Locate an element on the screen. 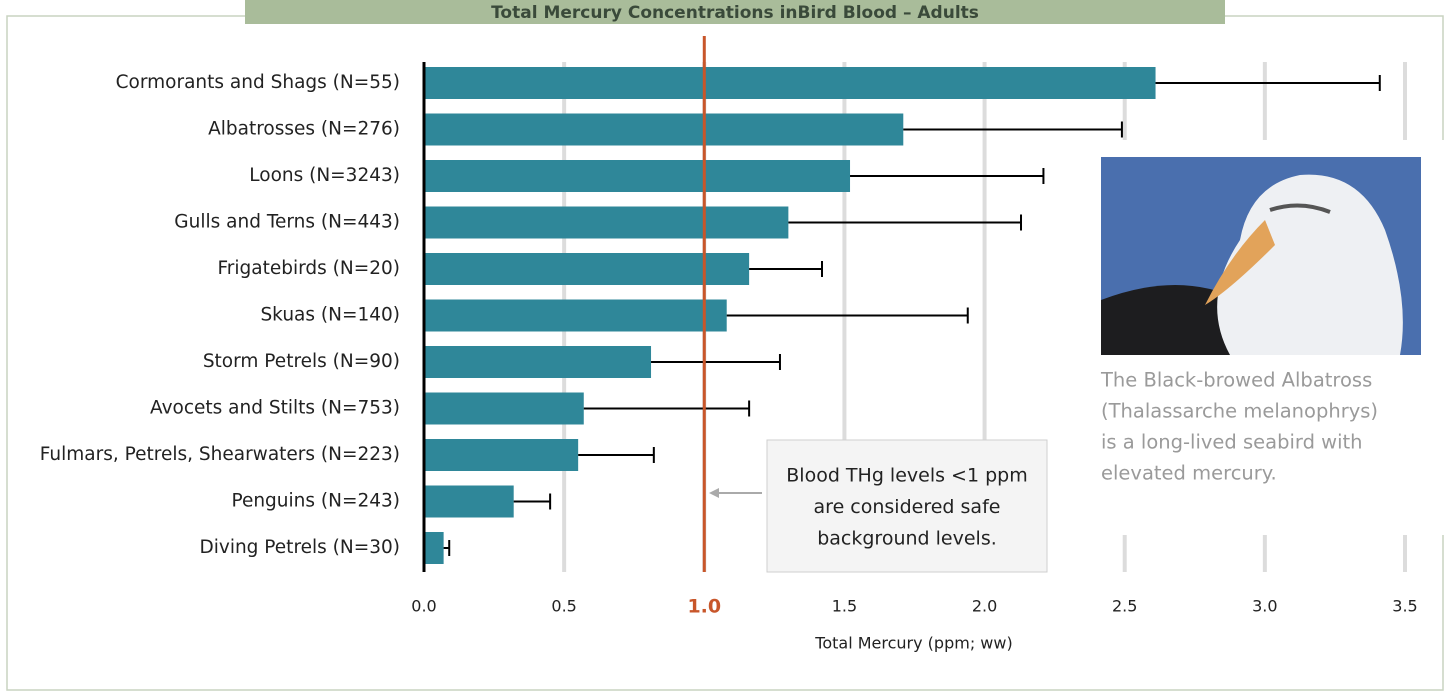 The height and width of the screenshot is (694, 1449). photo-bird is located at coordinates (1310, 264).